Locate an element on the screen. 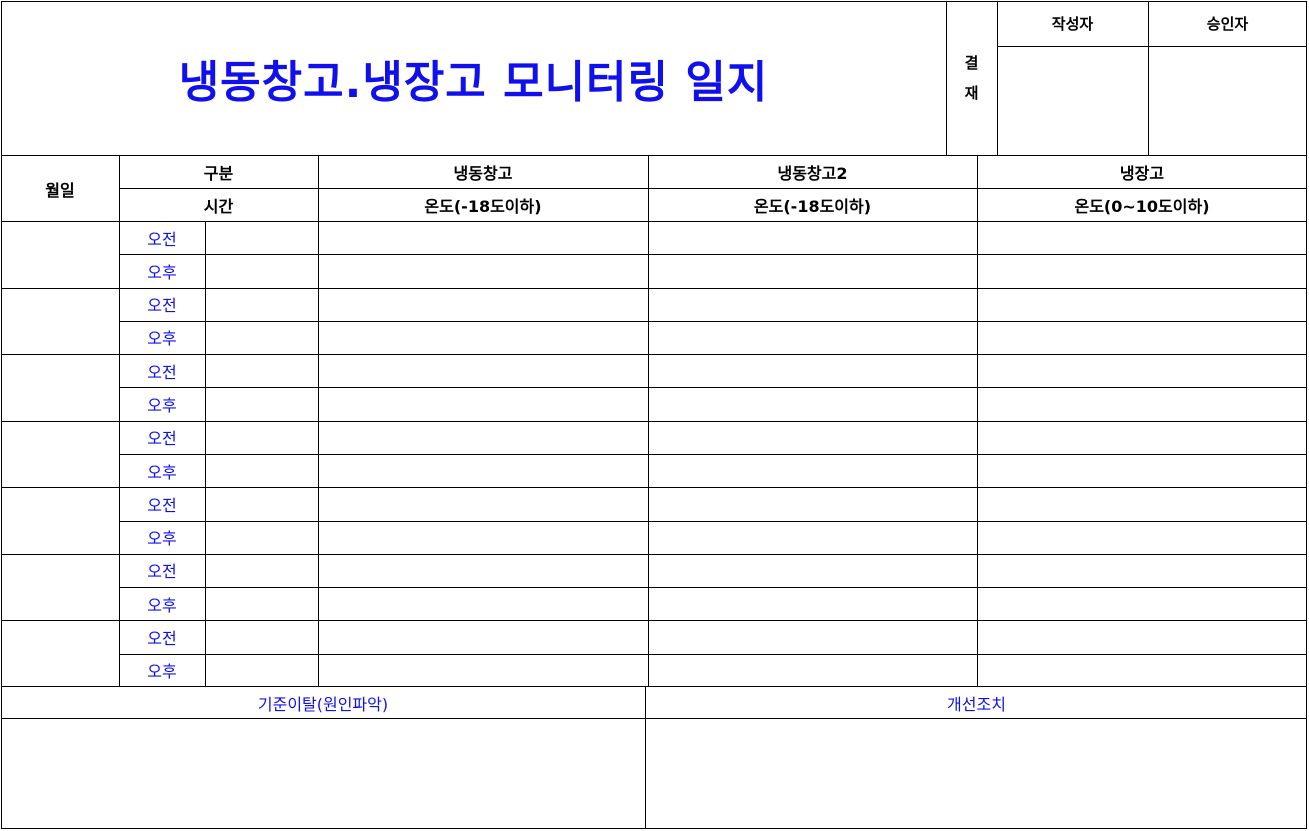  page-title: 냉동창고.냉장고 모니터링 일지 is located at coordinates (473, 82).